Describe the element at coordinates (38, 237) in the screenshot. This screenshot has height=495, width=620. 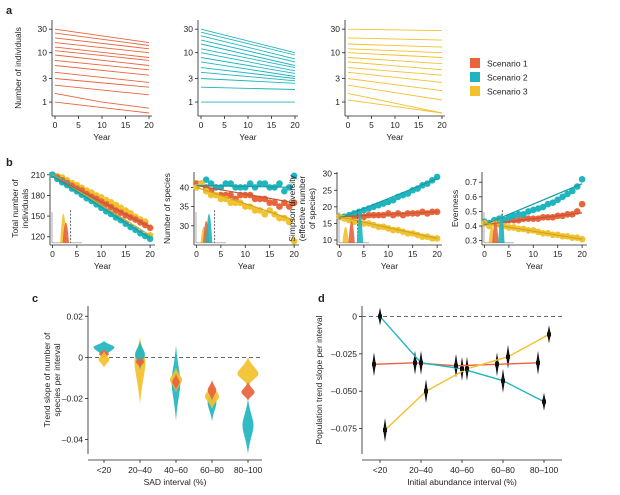
I see `b1-y-tick-label: 120` at that location.